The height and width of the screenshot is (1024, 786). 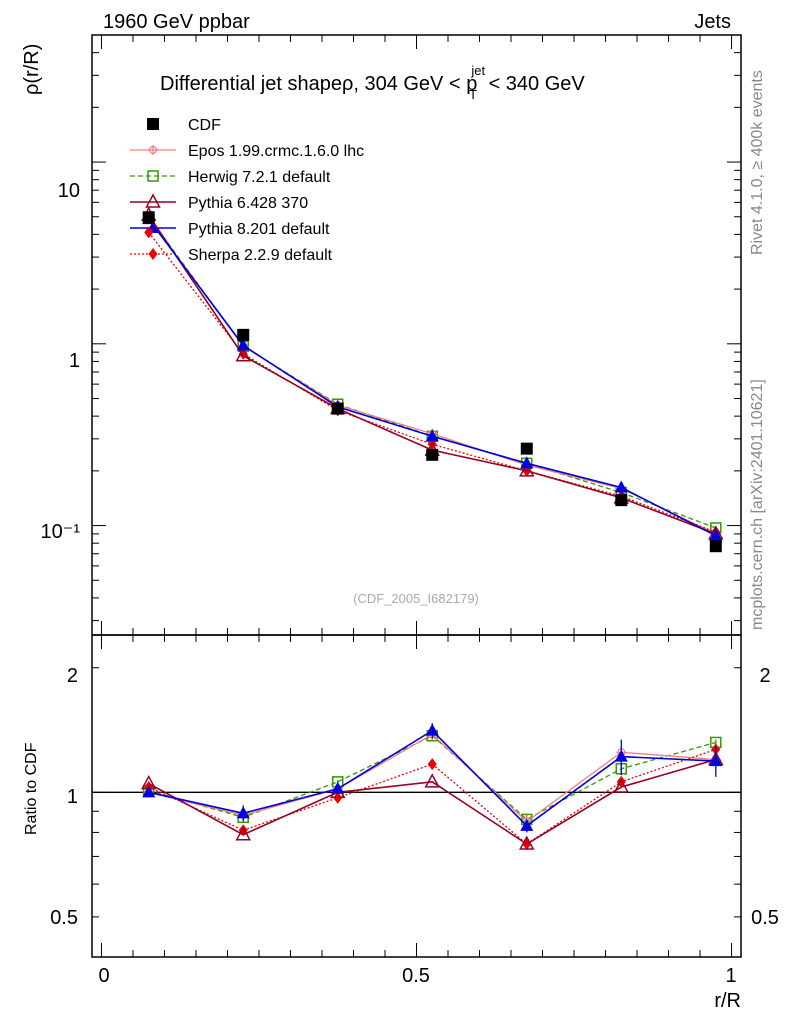 What do you see at coordinates (153, 150) in the screenshot?
I see `legend-marker-epos` at bounding box center [153, 150].